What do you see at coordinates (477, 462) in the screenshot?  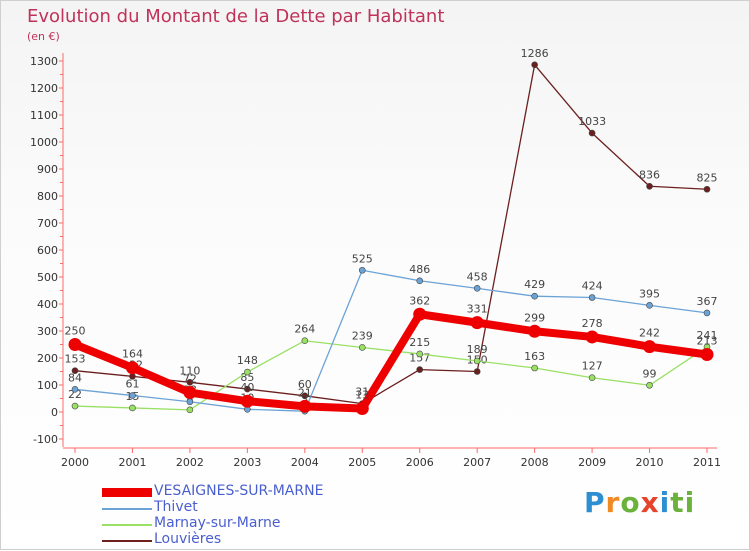 I see `x-tick-label: 2007` at bounding box center [477, 462].